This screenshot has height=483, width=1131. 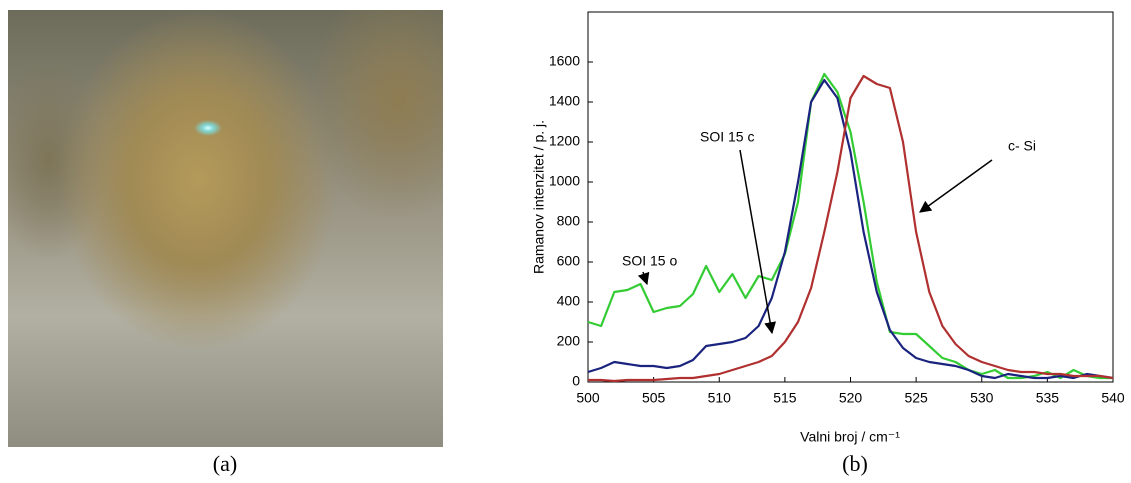 I want to click on y-tick-label: 400, so click(x=569, y=301).